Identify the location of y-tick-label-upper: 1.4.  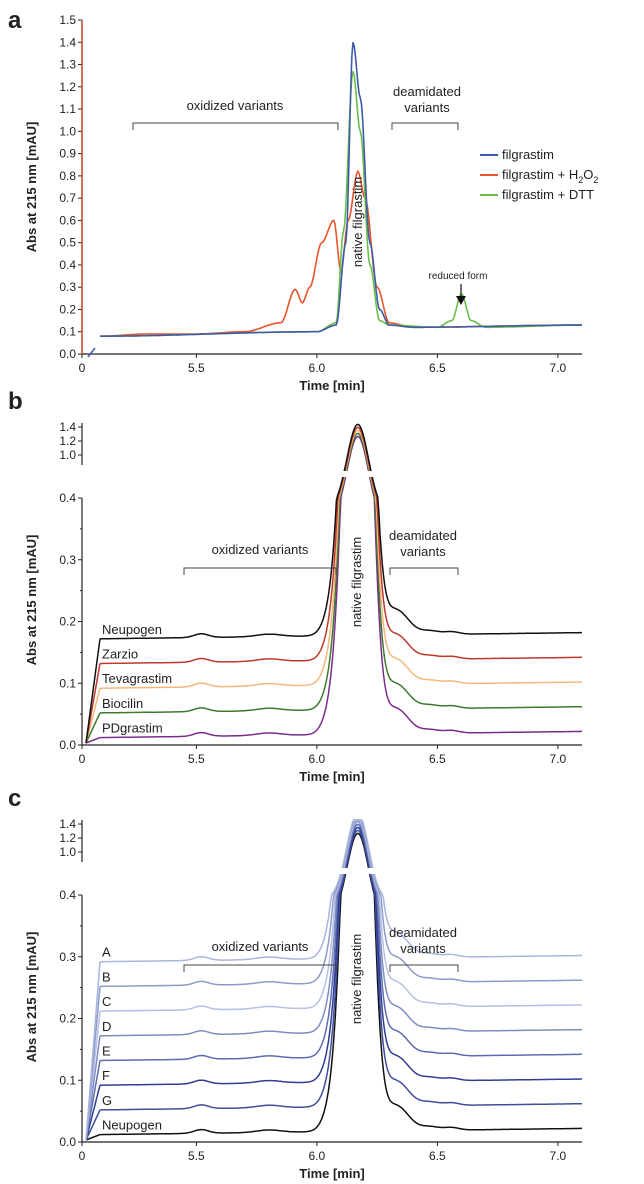
(67, 427).